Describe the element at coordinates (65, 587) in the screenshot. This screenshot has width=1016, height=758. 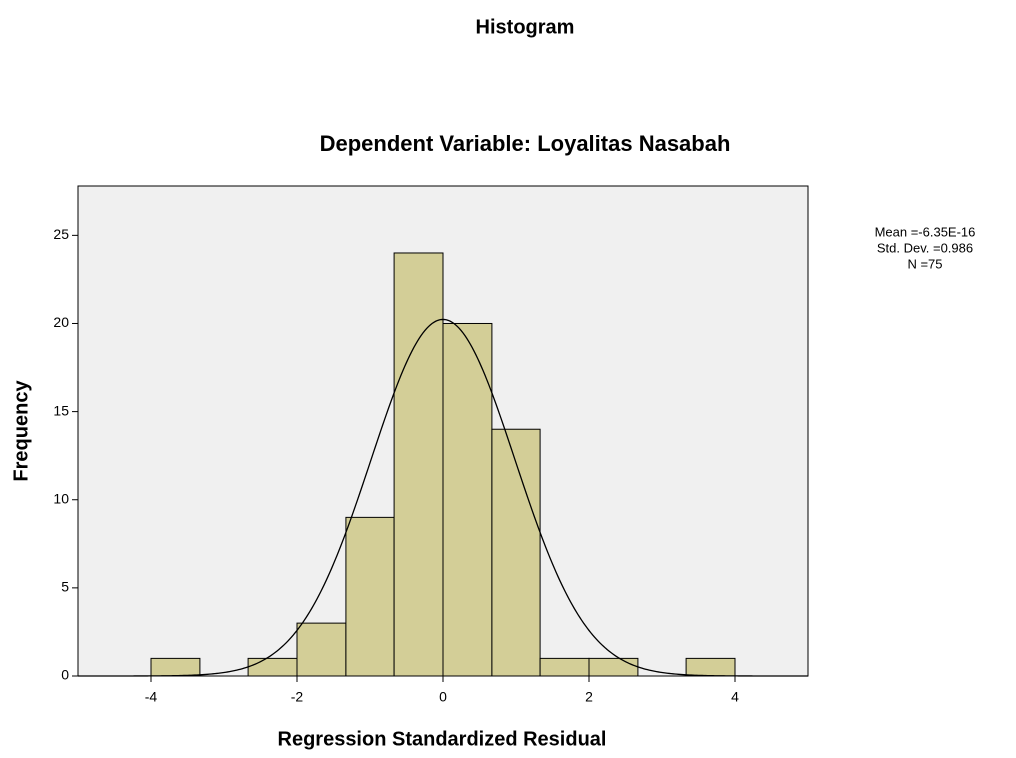
I see `y-tick-label: 5` at that location.